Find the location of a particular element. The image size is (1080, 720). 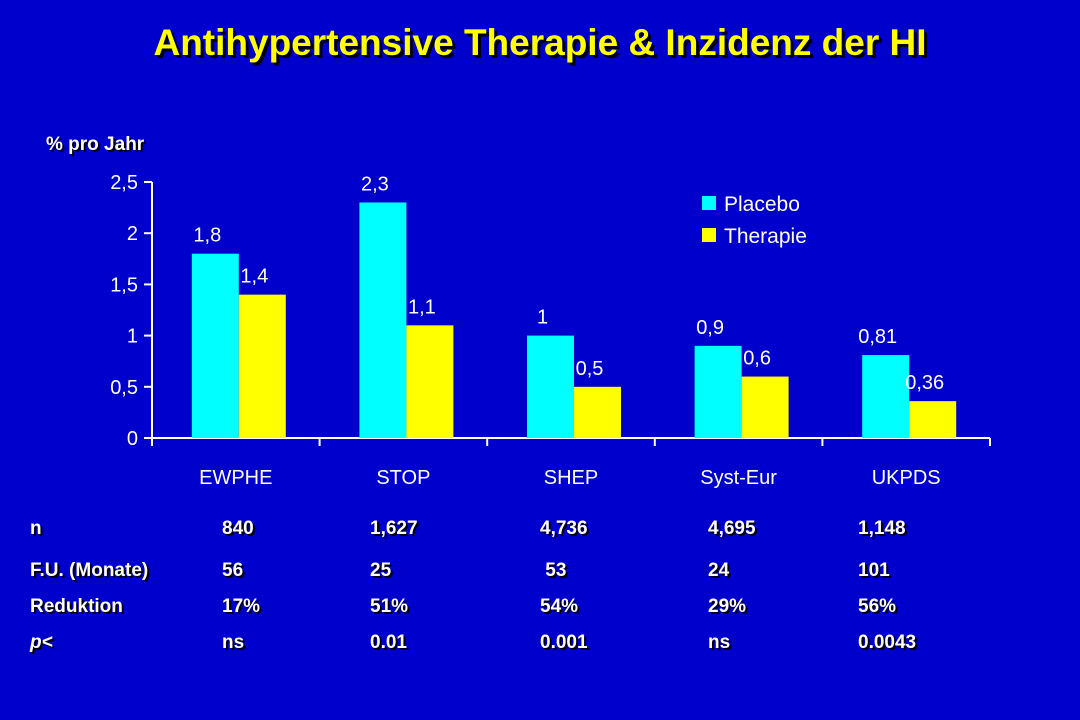

stats-cell: 1,148 is located at coordinates (882, 528).